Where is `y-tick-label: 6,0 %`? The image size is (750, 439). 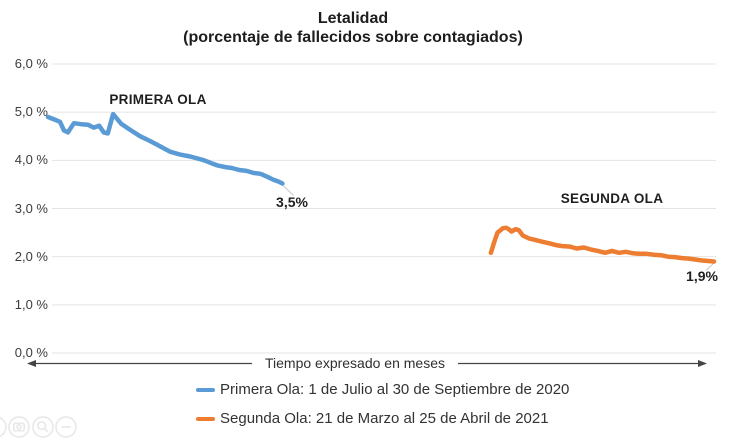 y-tick-label: 6,0 % is located at coordinates (31, 63).